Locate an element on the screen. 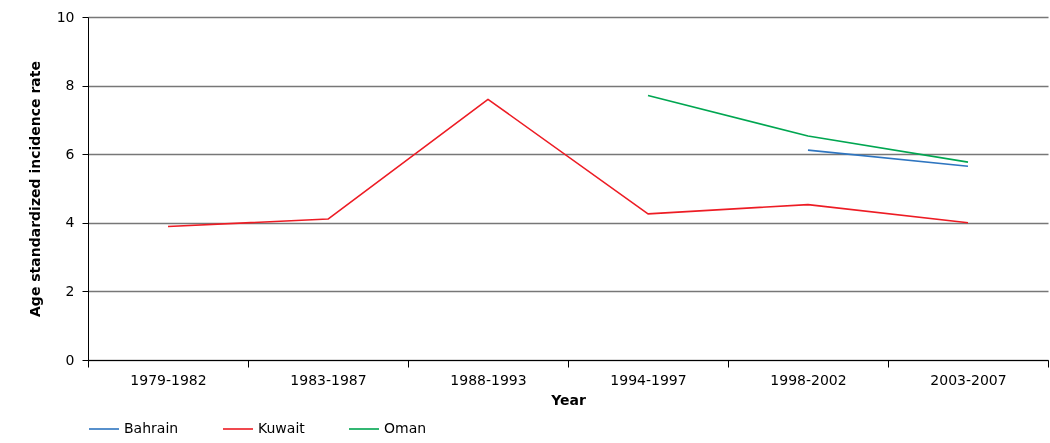  x-axis-title: Year is located at coordinates (568, 399).